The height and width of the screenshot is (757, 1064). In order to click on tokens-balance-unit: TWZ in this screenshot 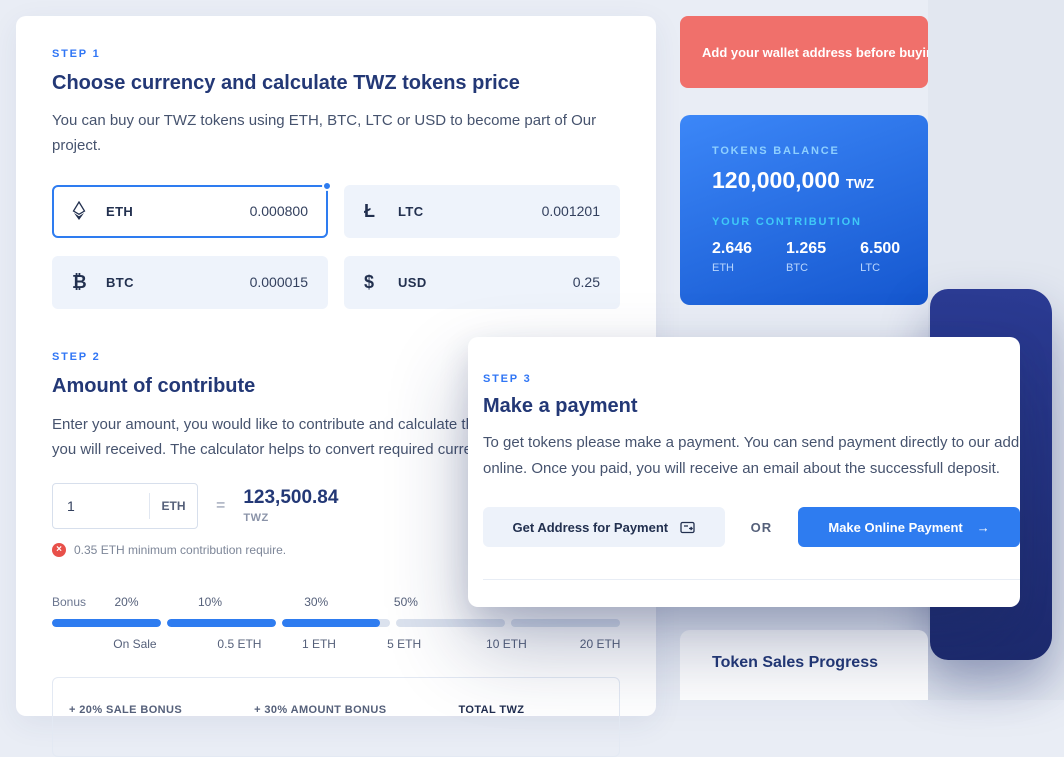, I will do `click(860, 183)`.